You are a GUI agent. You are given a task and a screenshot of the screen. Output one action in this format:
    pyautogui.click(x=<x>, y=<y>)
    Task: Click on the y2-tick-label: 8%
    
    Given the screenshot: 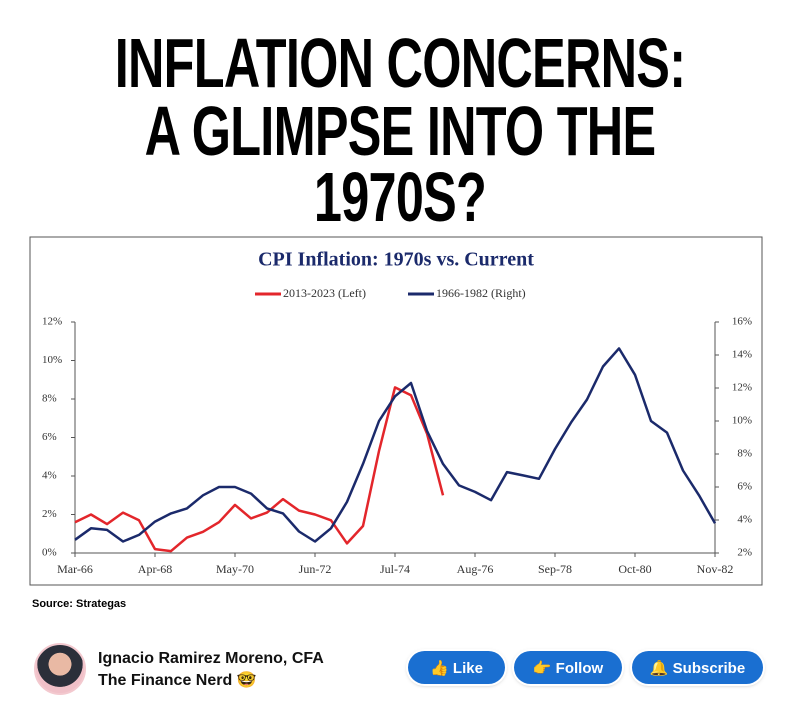 What is the action you would take?
    pyautogui.click(x=744, y=454)
    